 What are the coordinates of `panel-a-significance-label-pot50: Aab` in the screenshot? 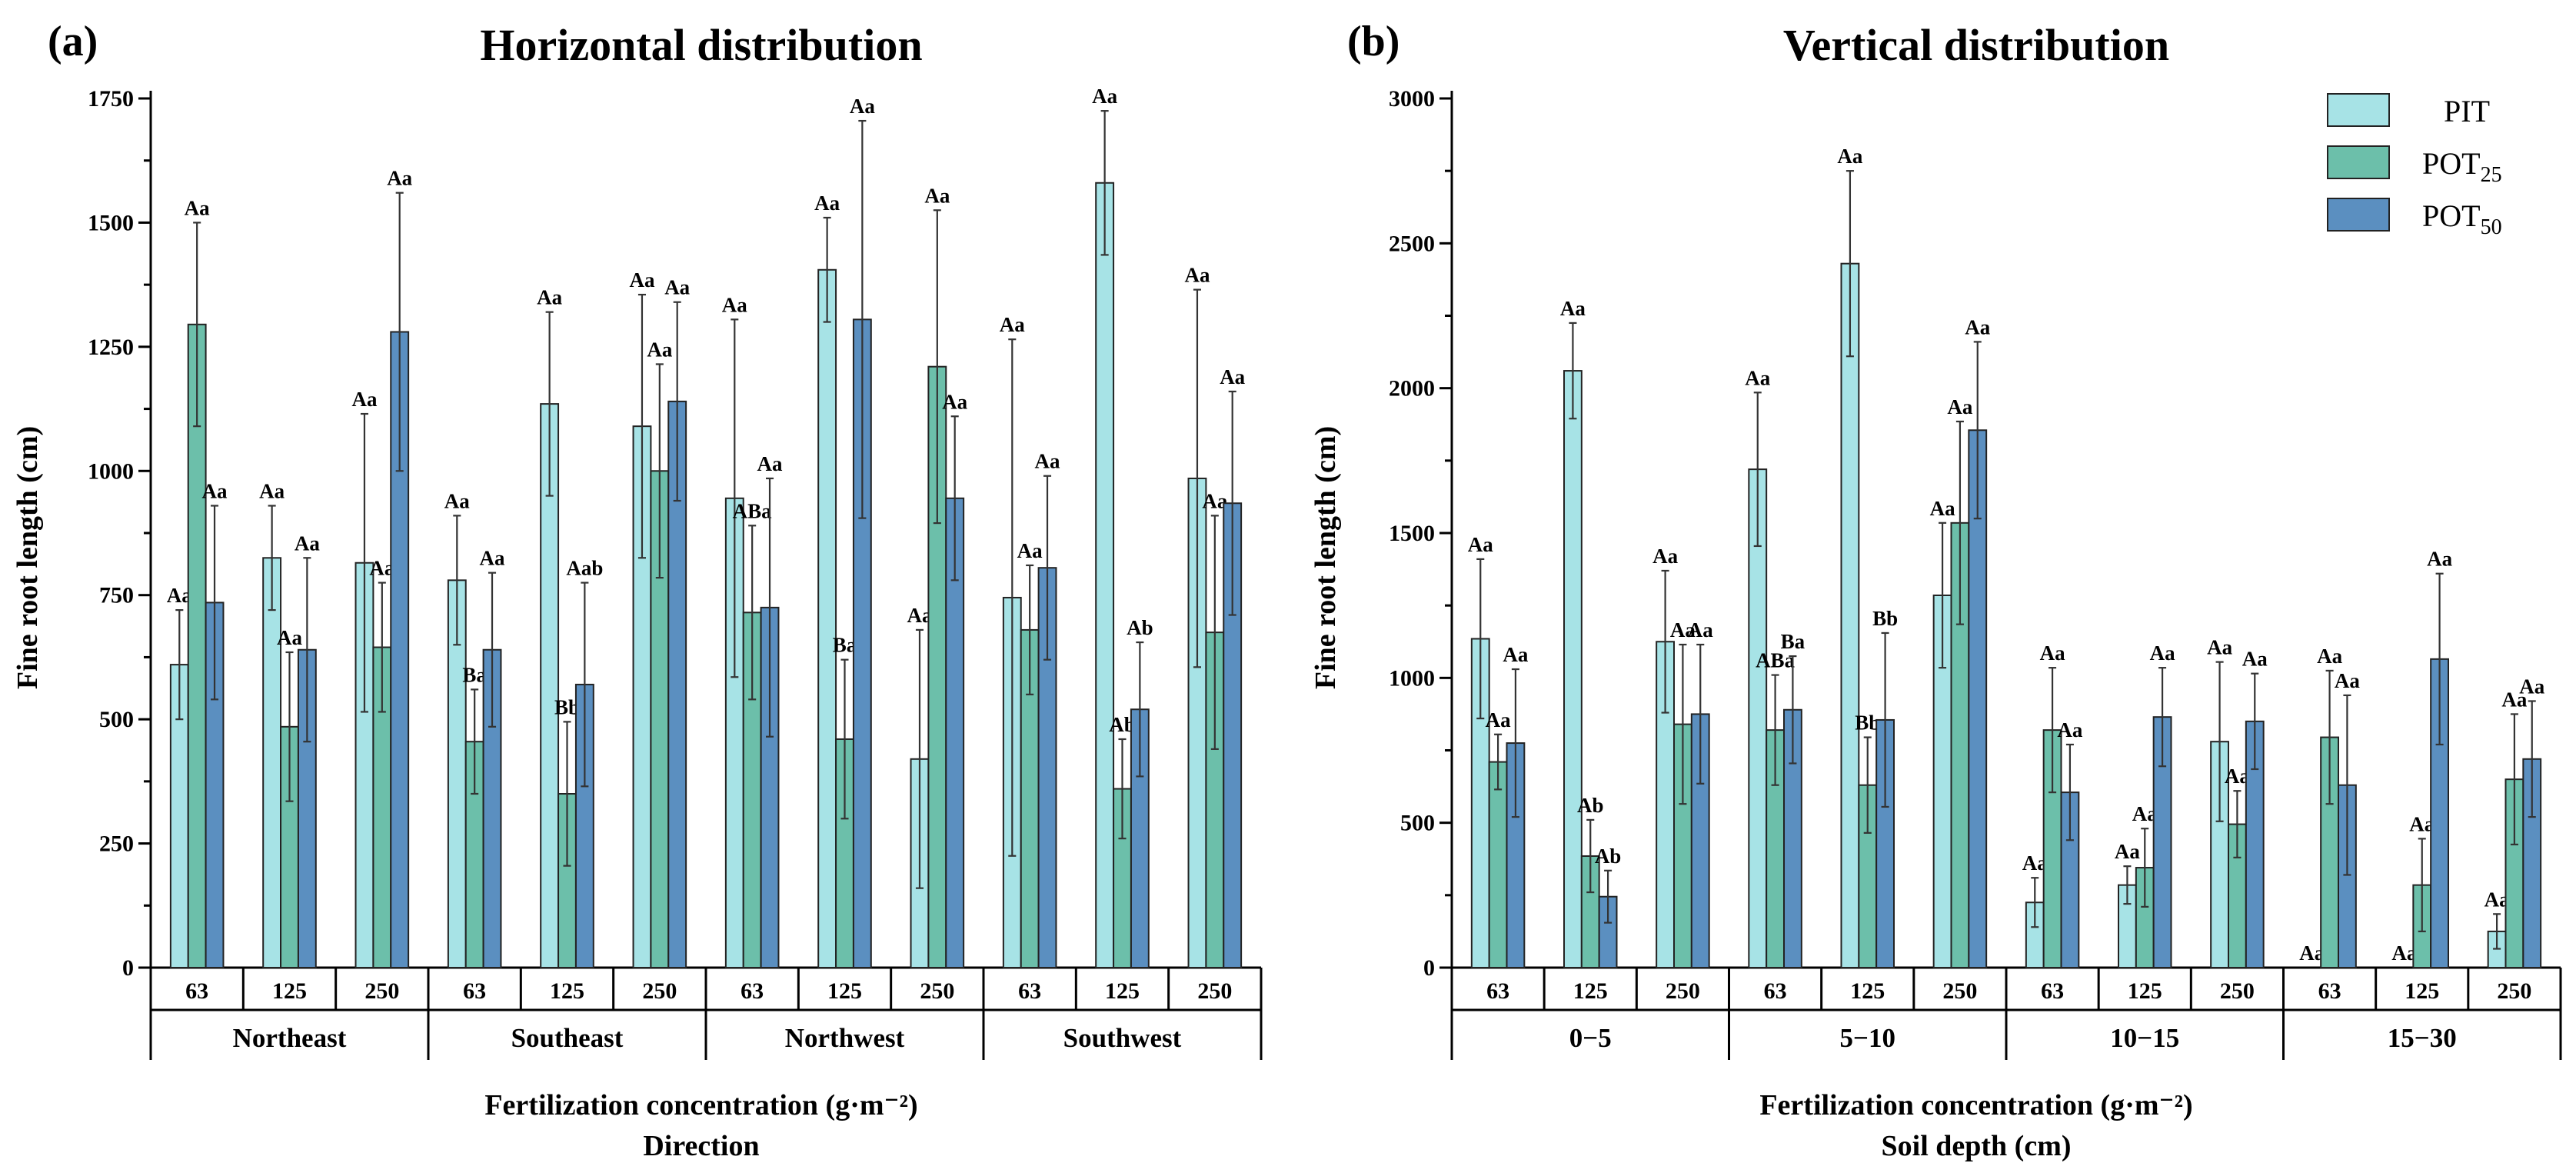 It's located at (585, 568).